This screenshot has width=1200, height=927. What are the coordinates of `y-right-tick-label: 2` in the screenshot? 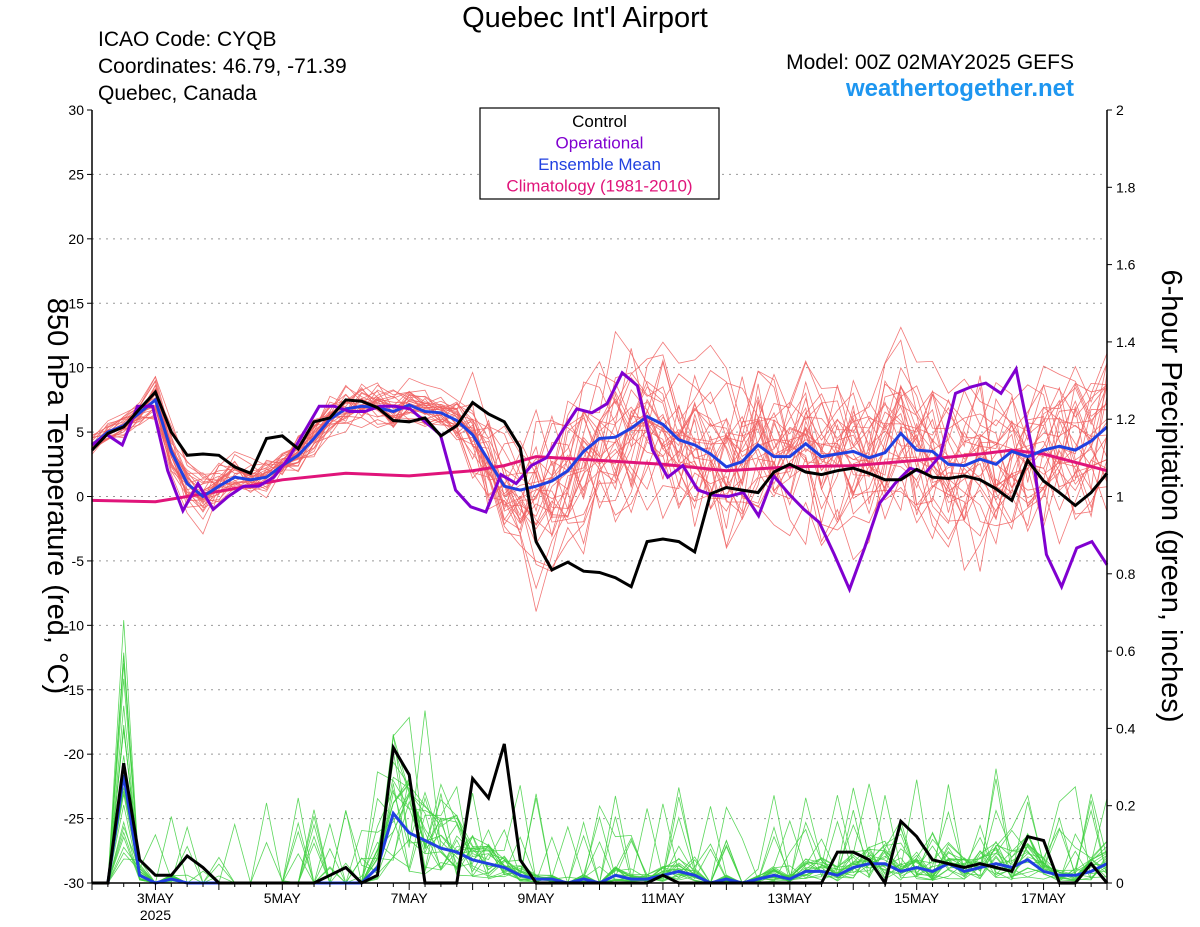 It's located at (1120, 110).